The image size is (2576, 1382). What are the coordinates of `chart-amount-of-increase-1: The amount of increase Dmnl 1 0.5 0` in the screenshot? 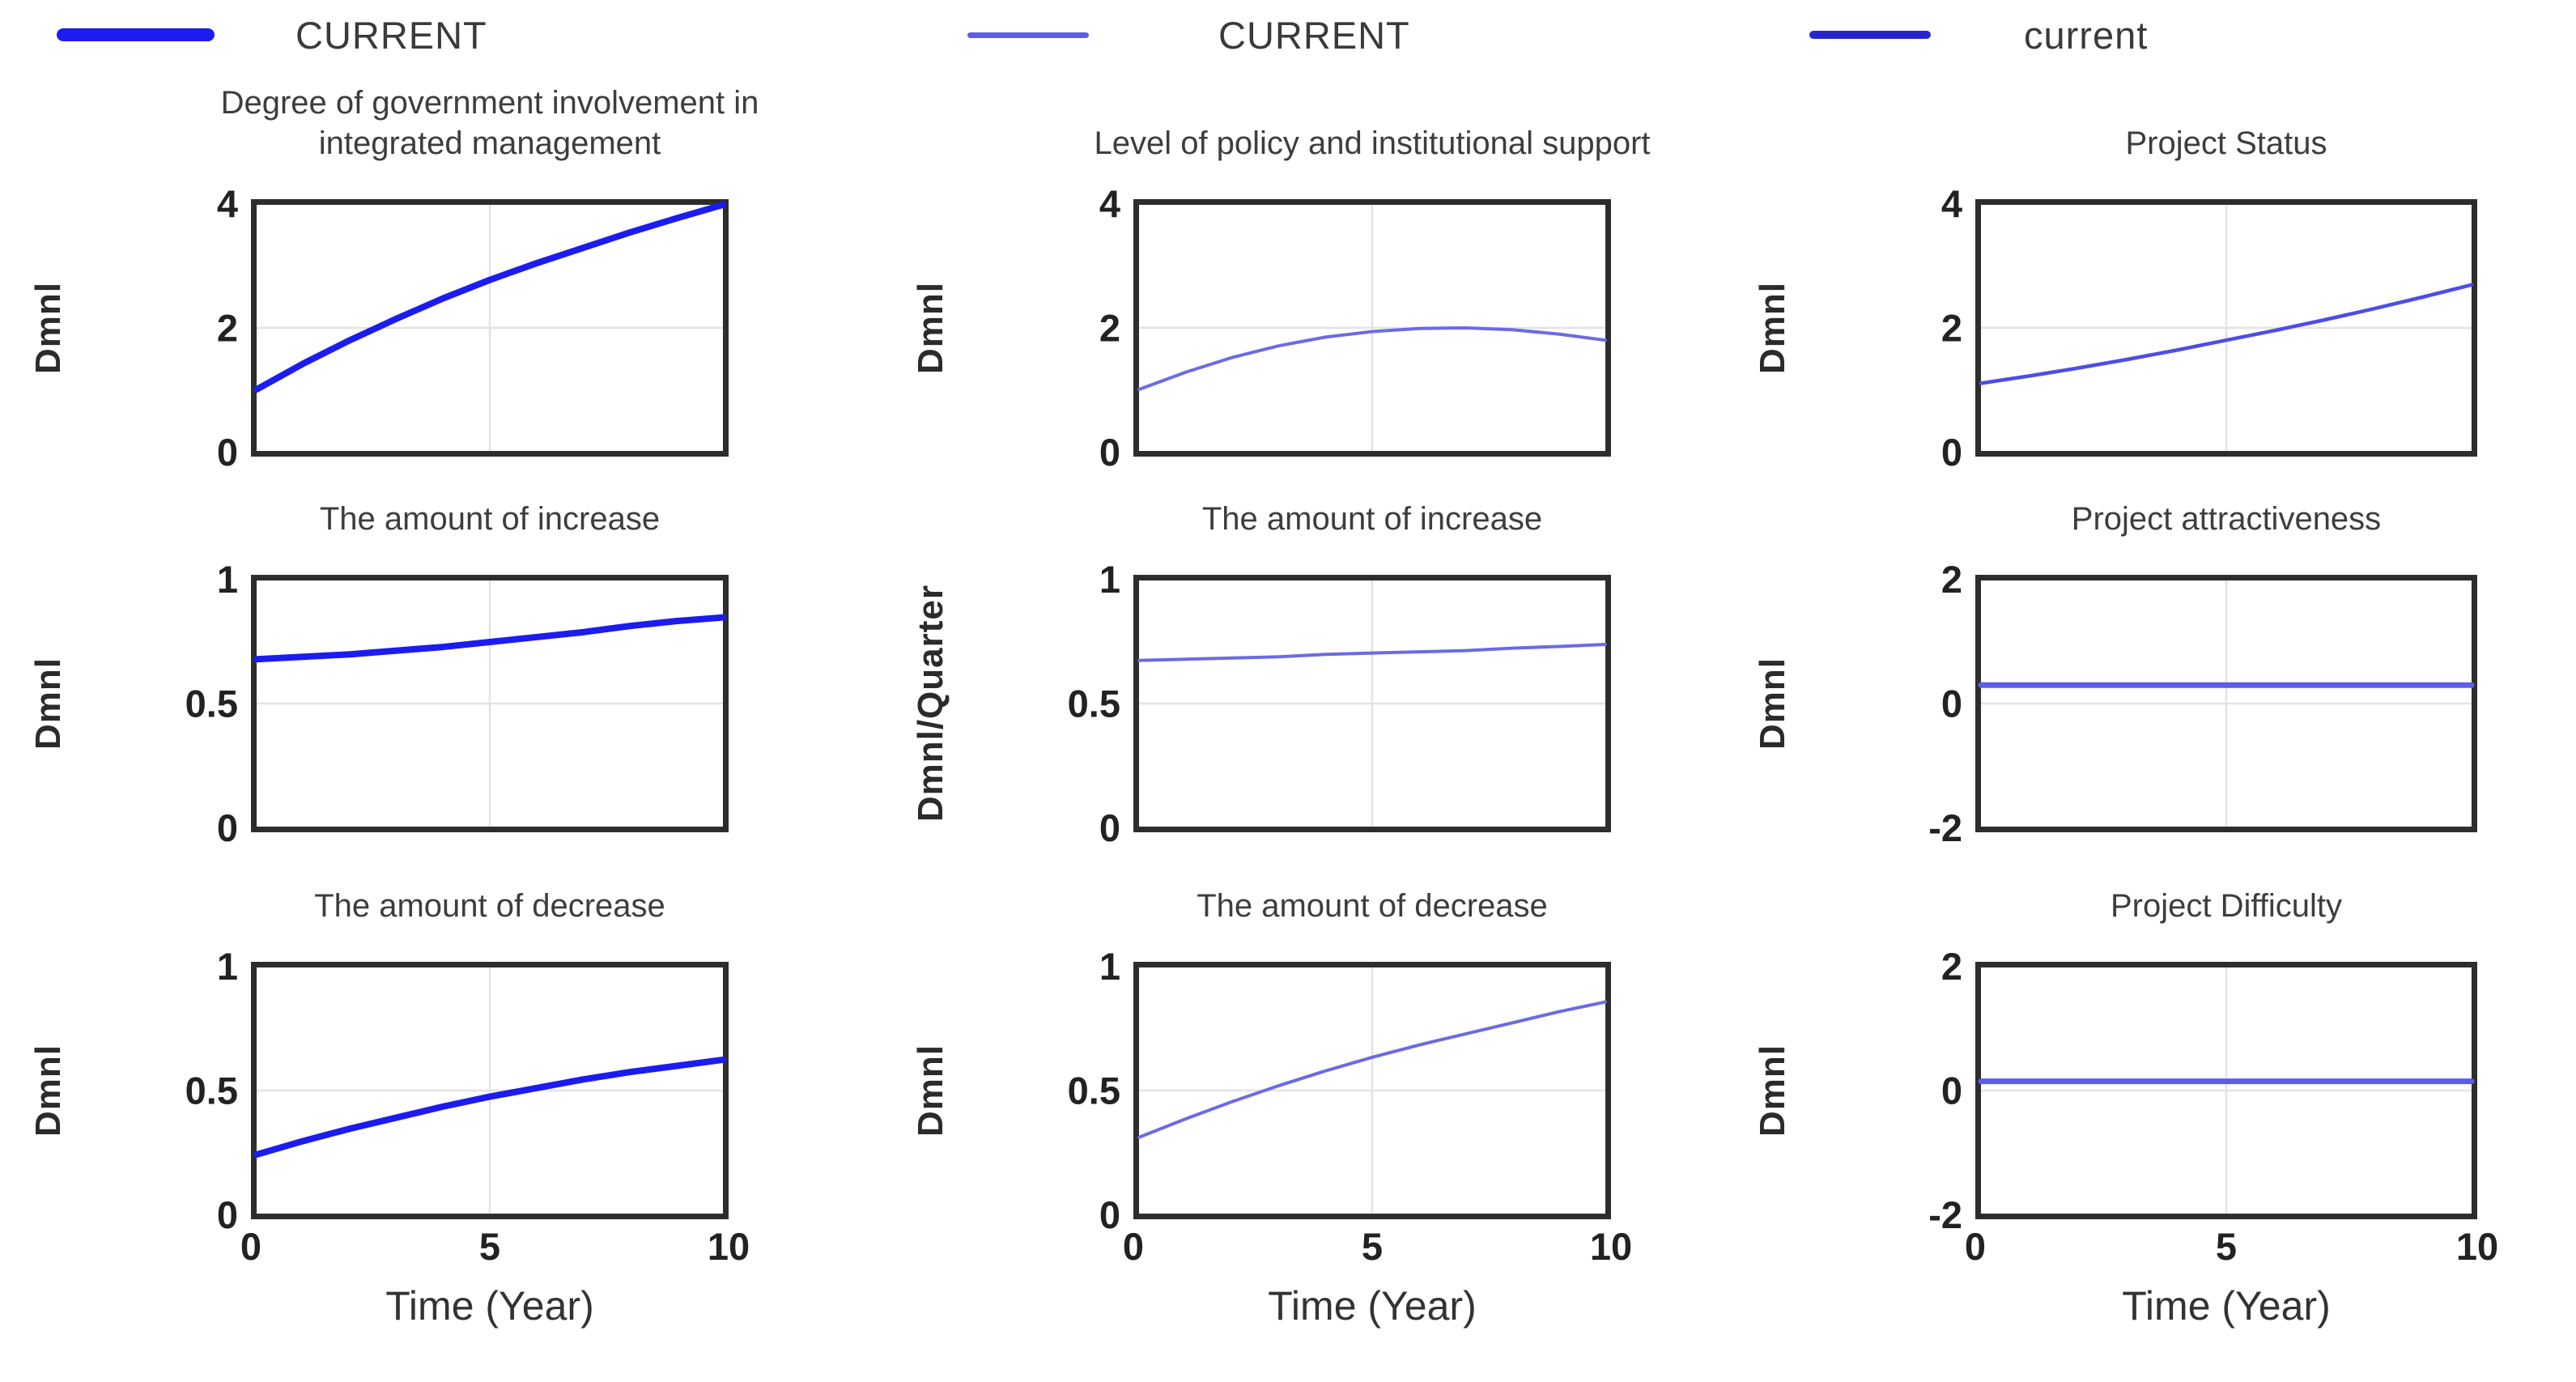 It's located at (433, 671).